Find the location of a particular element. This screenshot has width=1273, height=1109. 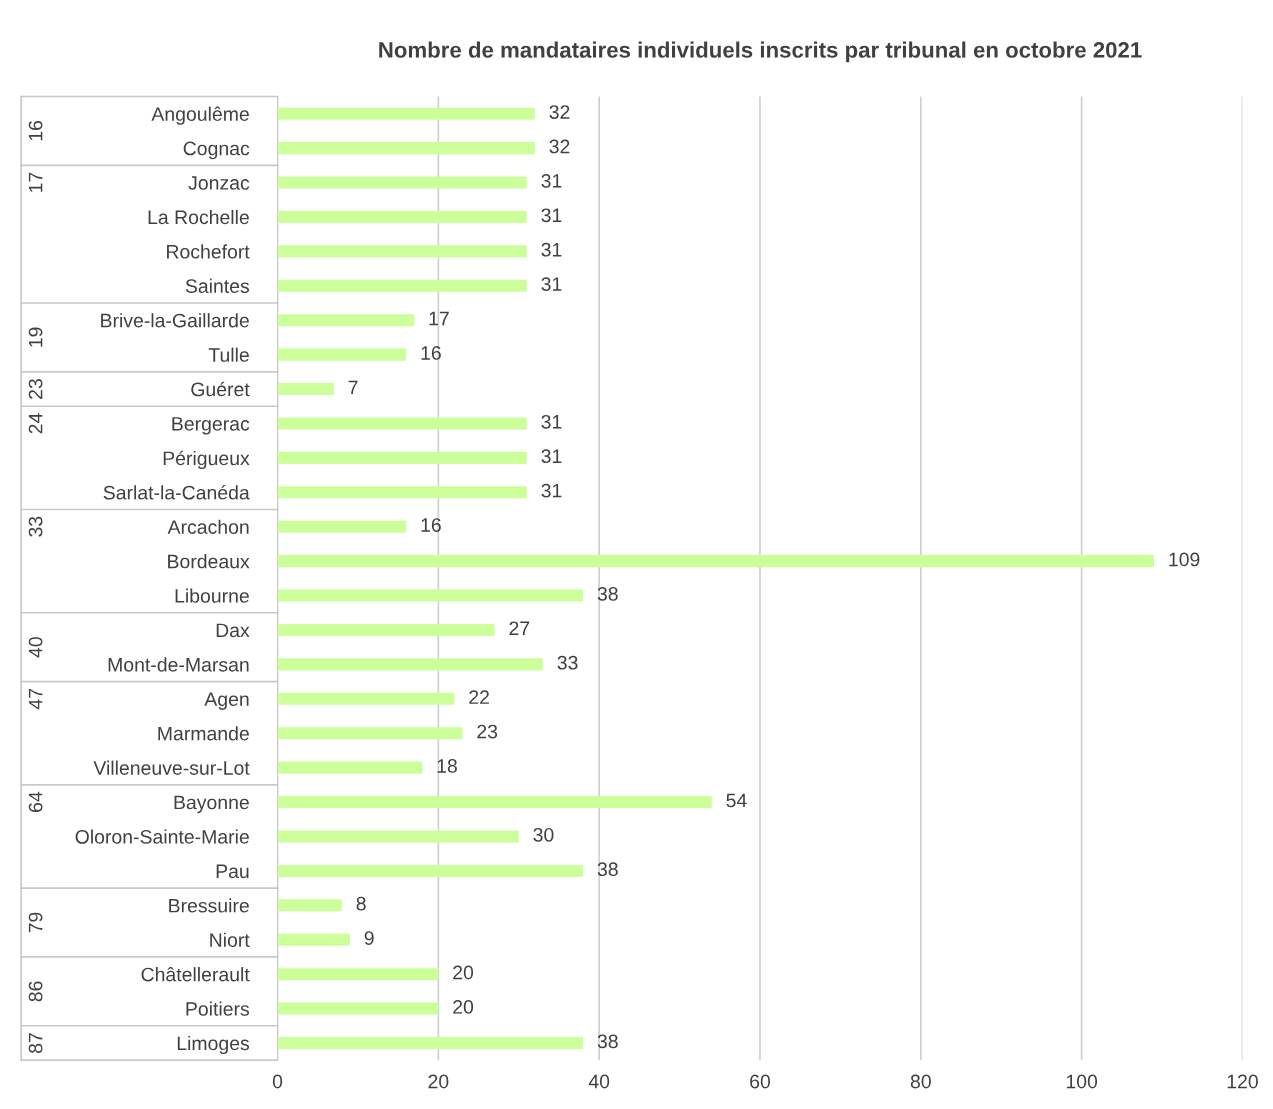

y-tick-label: Arcachon is located at coordinates (208, 526).